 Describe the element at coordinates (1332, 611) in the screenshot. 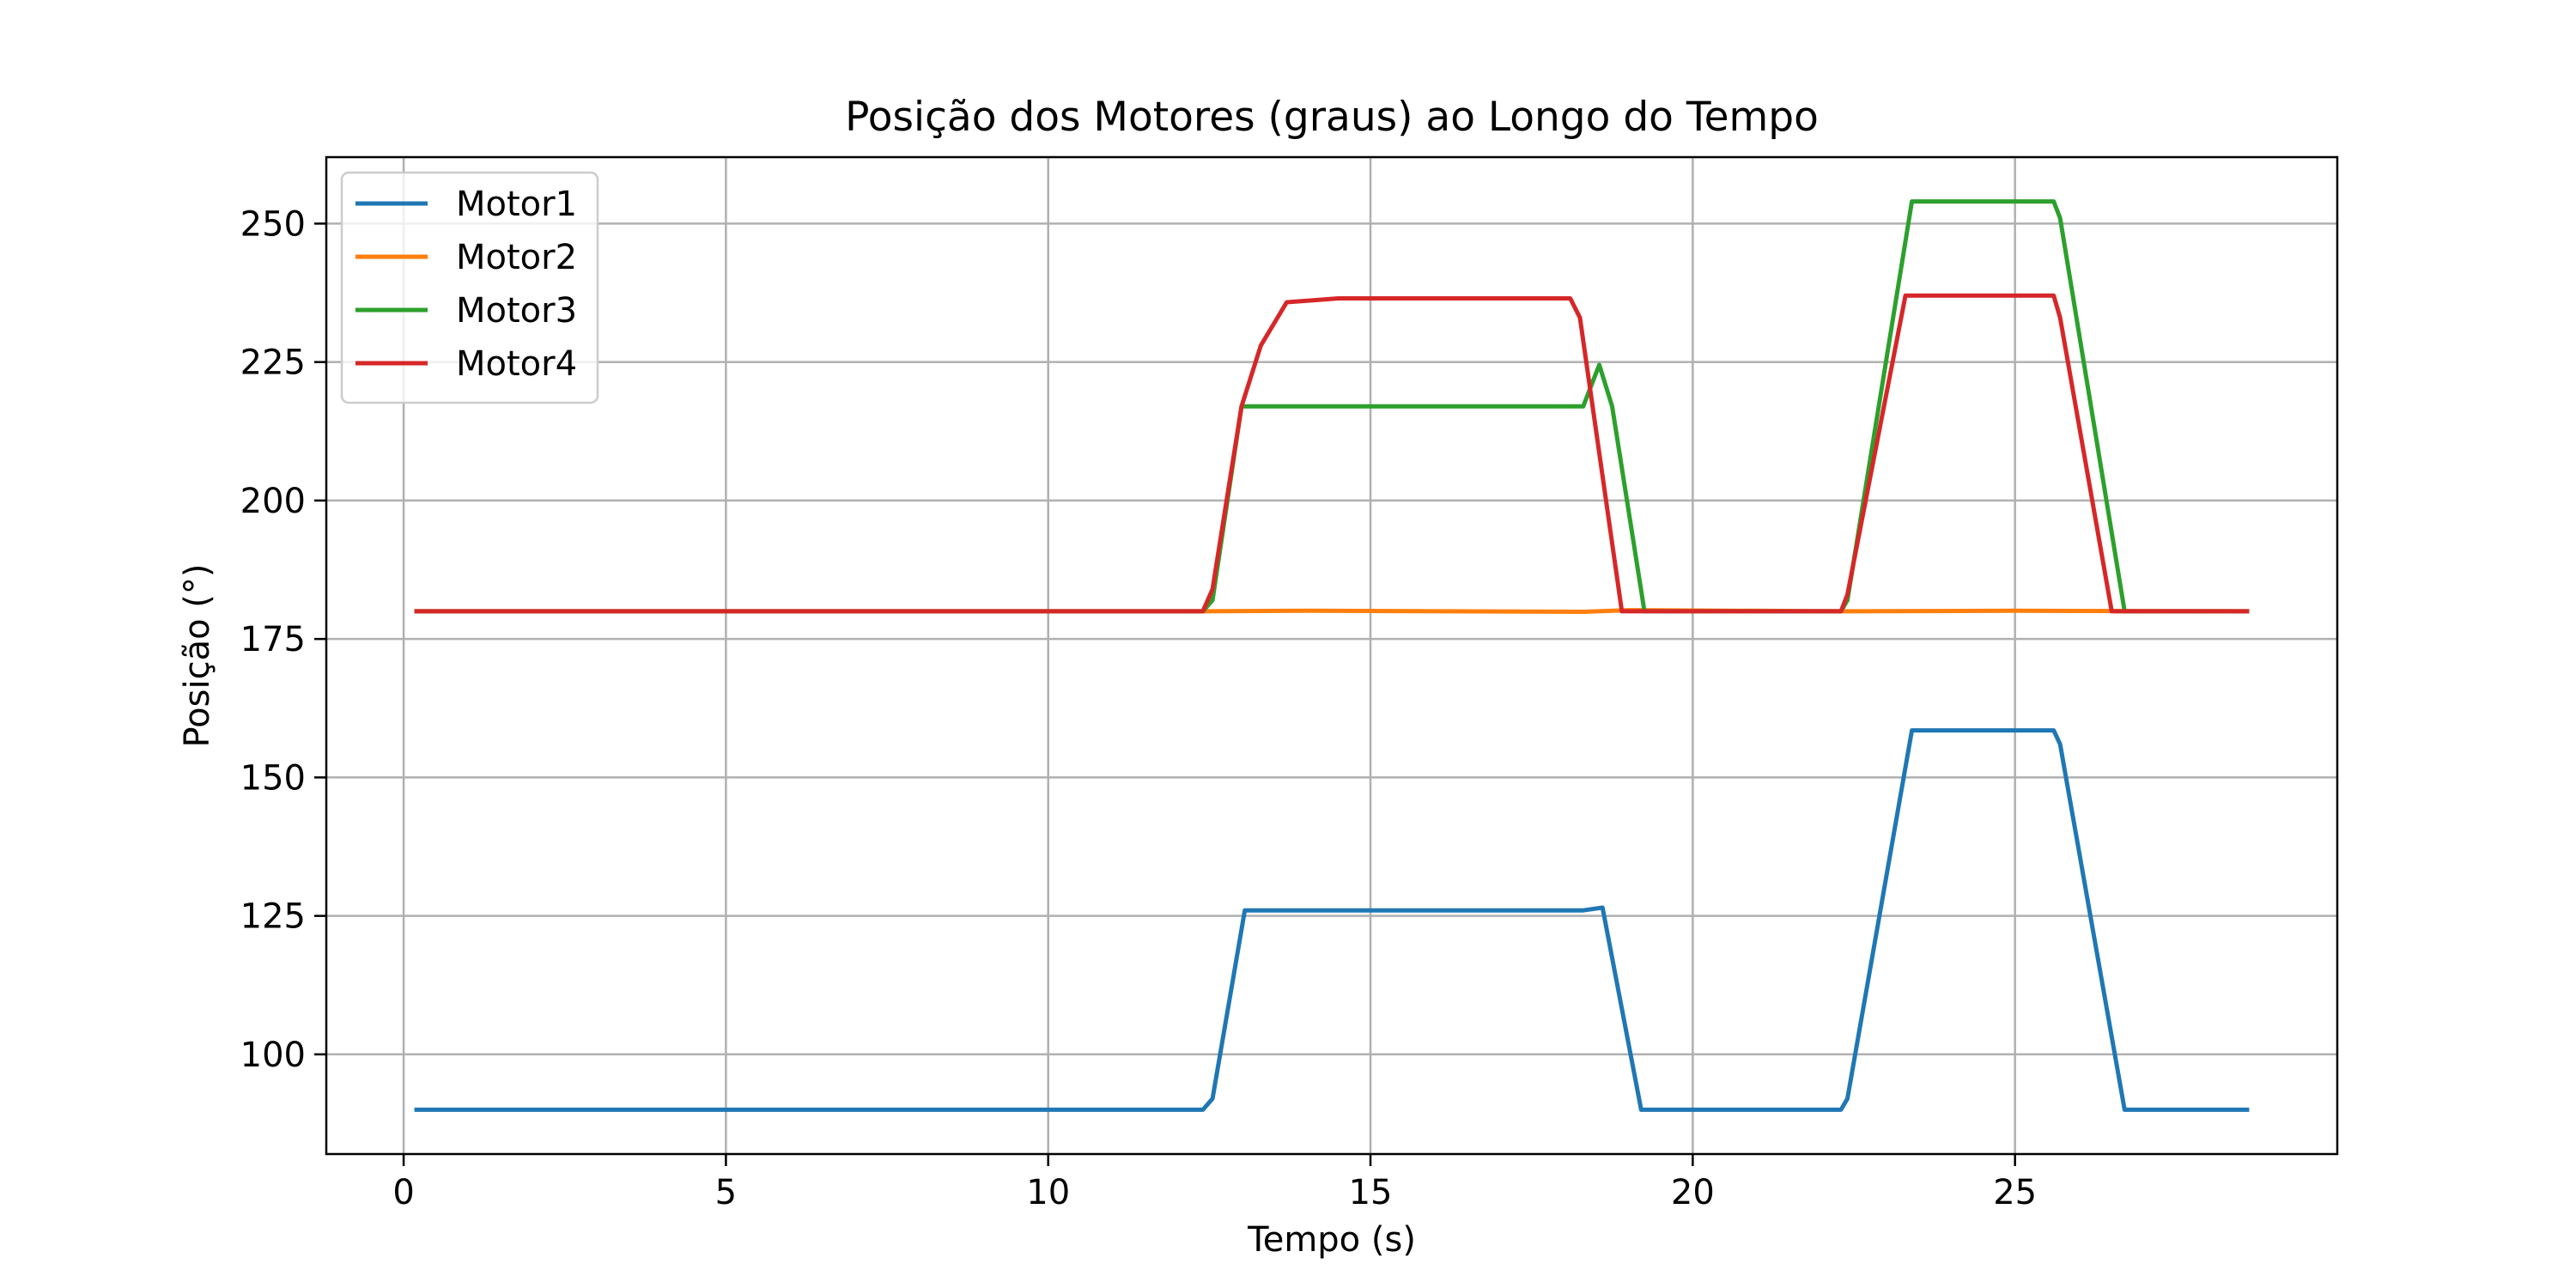

I see `series-line-motor2` at that location.